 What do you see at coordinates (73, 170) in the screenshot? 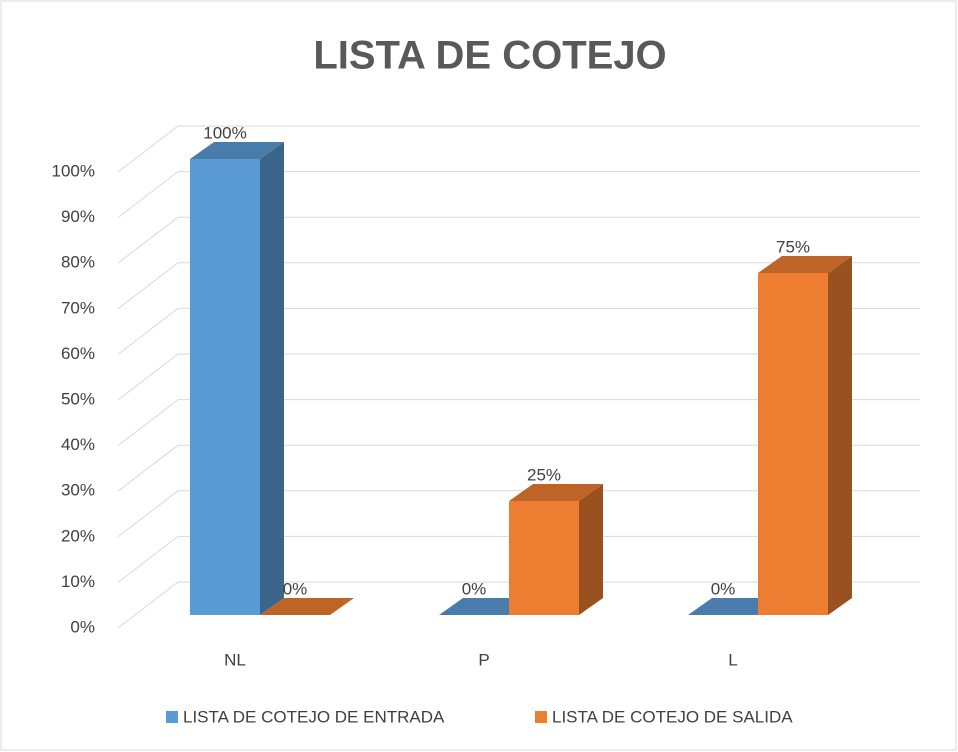
I see `y-tick-label: 100%` at bounding box center [73, 170].